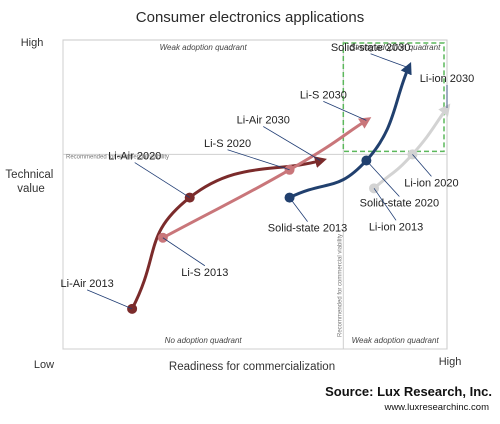 The width and height of the screenshot is (500, 424). I want to click on threshold-horizontal-label: Recommended for commercial viability, so click(117, 157).